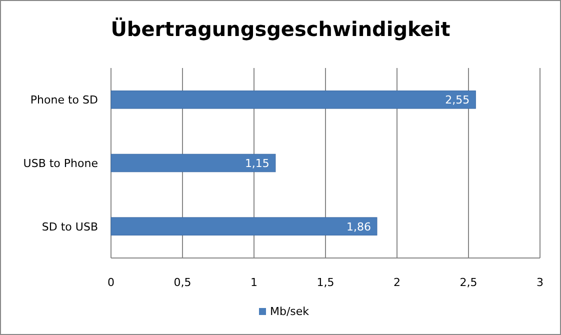 This screenshot has width=561, height=335. What do you see at coordinates (111, 282) in the screenshot?
I see `x-tick-label: 0` at bounding box center [111, 282].